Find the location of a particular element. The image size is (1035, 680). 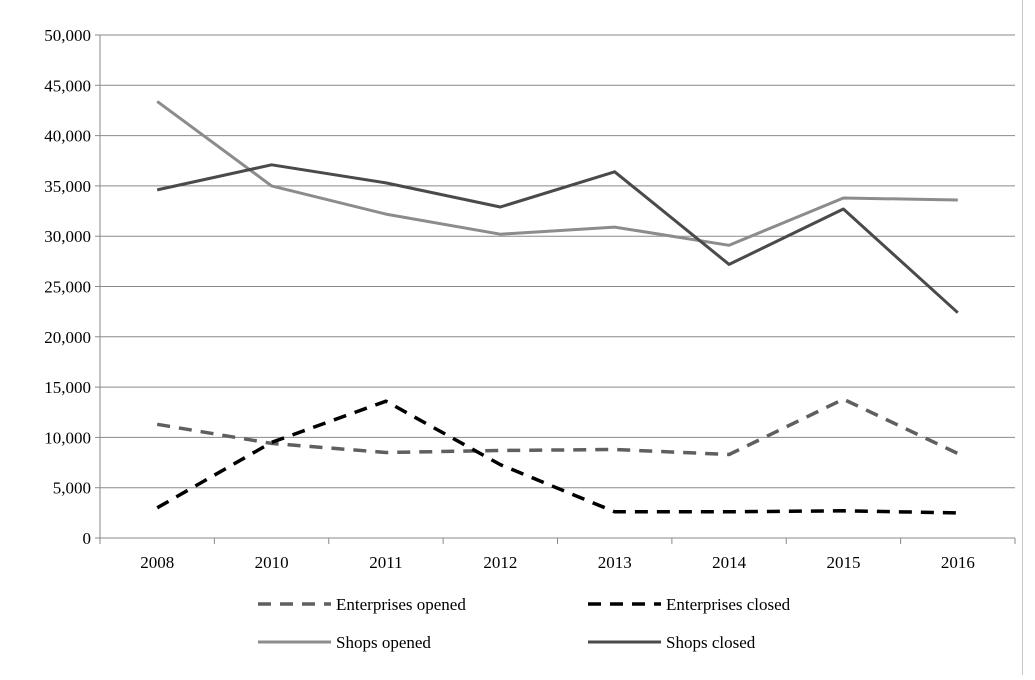

legend-label-3: Shops opened is located at coordinates (383, 642).